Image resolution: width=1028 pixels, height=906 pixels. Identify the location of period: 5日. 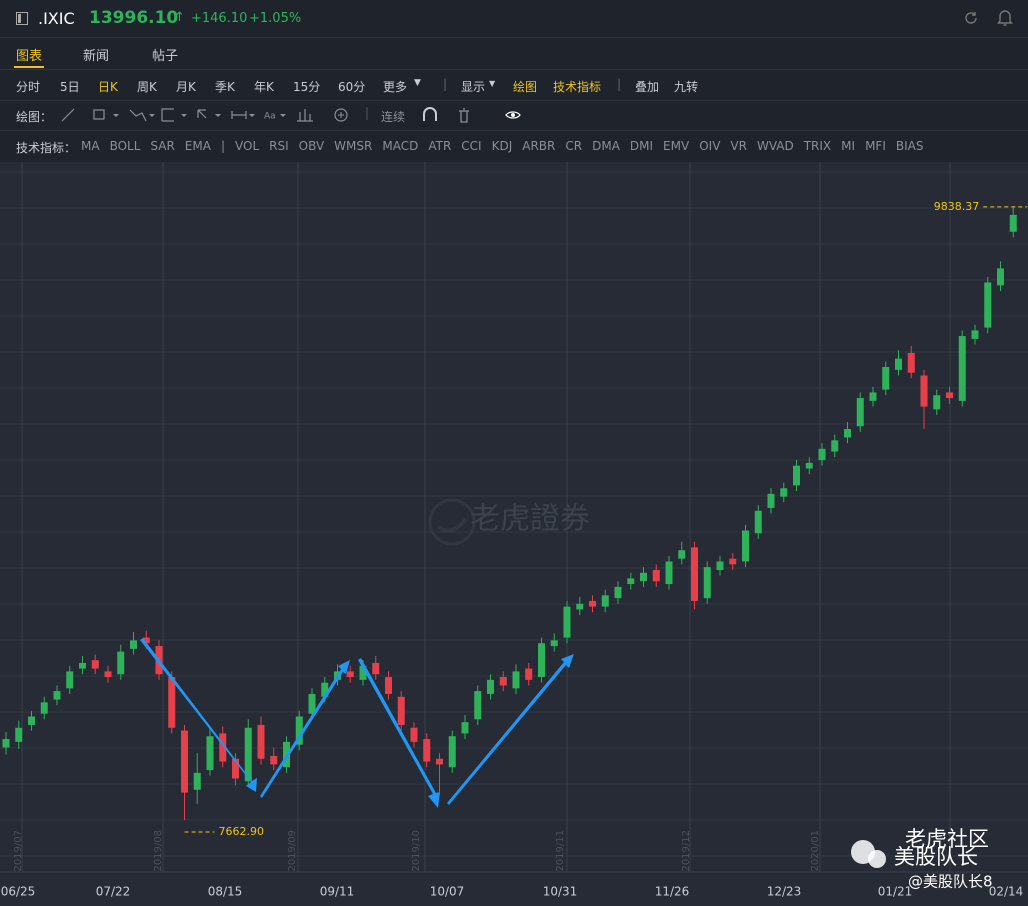
(70, 87).